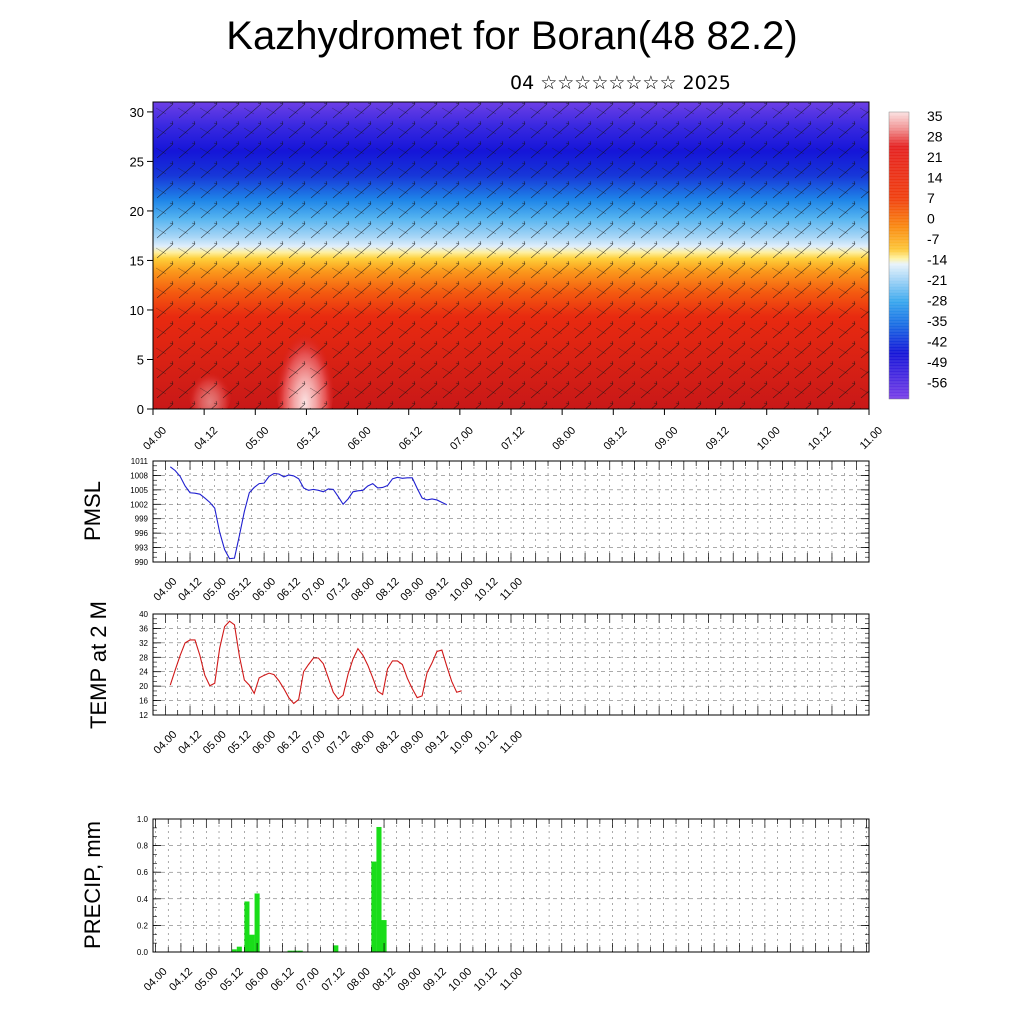 This screenshot has width=1024, height=1024. I want to click on colorbar-label: -49, so click(937, 362).